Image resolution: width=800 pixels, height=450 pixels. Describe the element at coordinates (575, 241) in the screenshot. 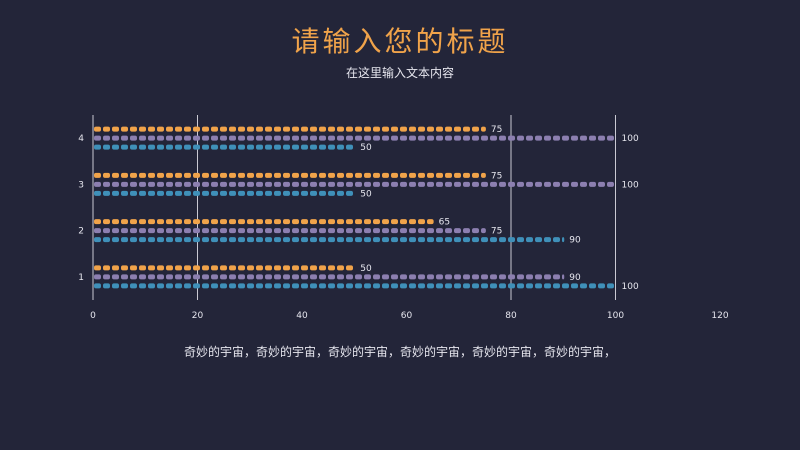

I see `data-label: 90` at that location.